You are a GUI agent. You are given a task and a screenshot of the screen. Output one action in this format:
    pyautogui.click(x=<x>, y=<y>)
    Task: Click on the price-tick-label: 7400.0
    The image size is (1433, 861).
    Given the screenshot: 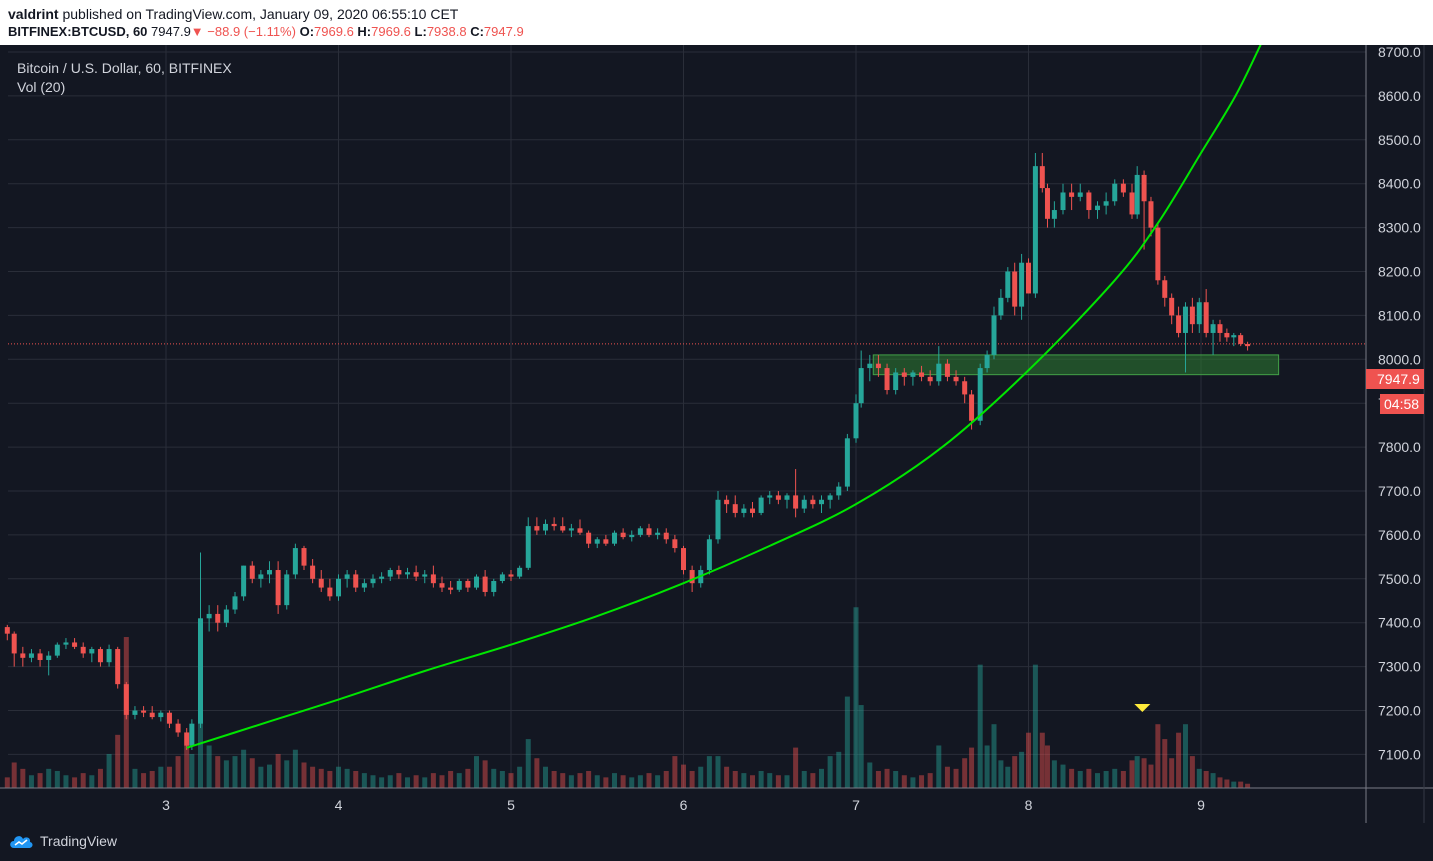 What is the action you would take?
    pyautogui.click(x=1399, y=623)
    